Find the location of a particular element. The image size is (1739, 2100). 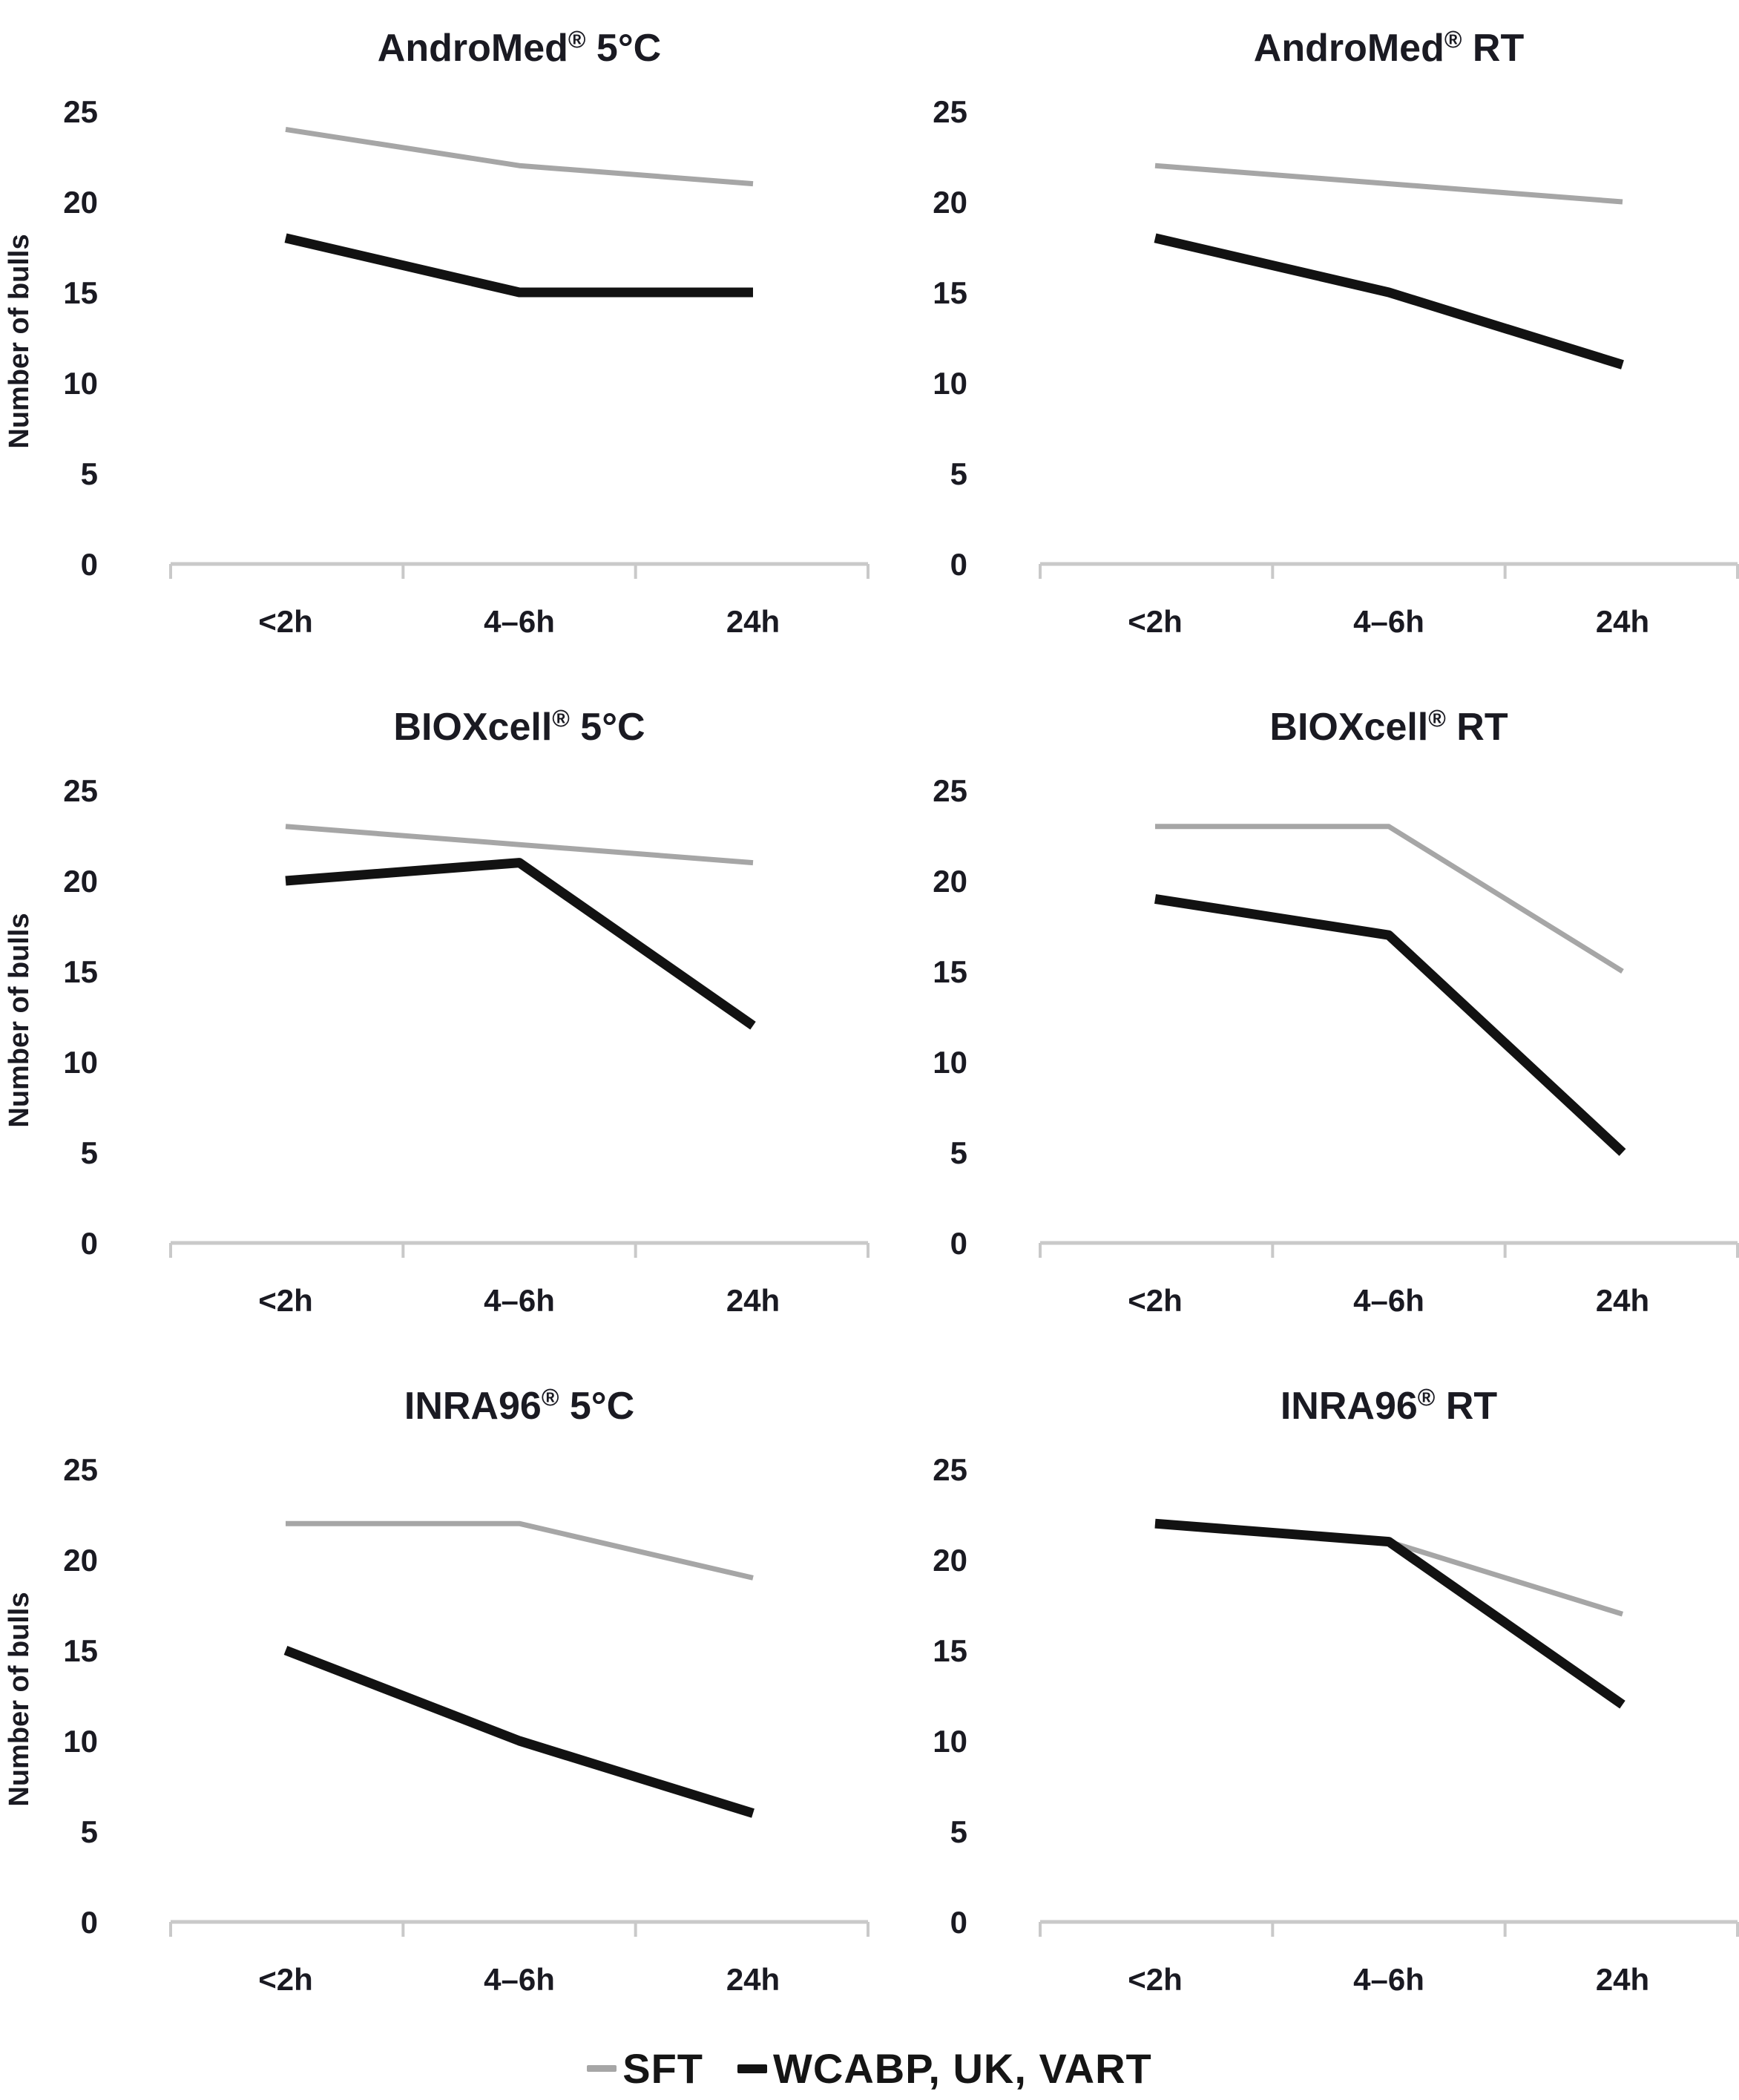

chart-title: INRA96® RT is located at coordinates (1389, 1406).